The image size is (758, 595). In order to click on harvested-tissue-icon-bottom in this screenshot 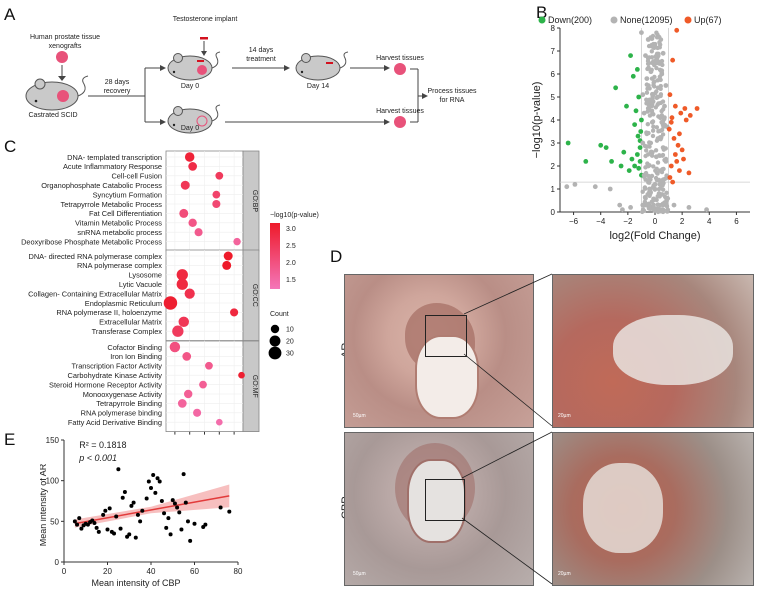, I will do `click(400, 122)`.